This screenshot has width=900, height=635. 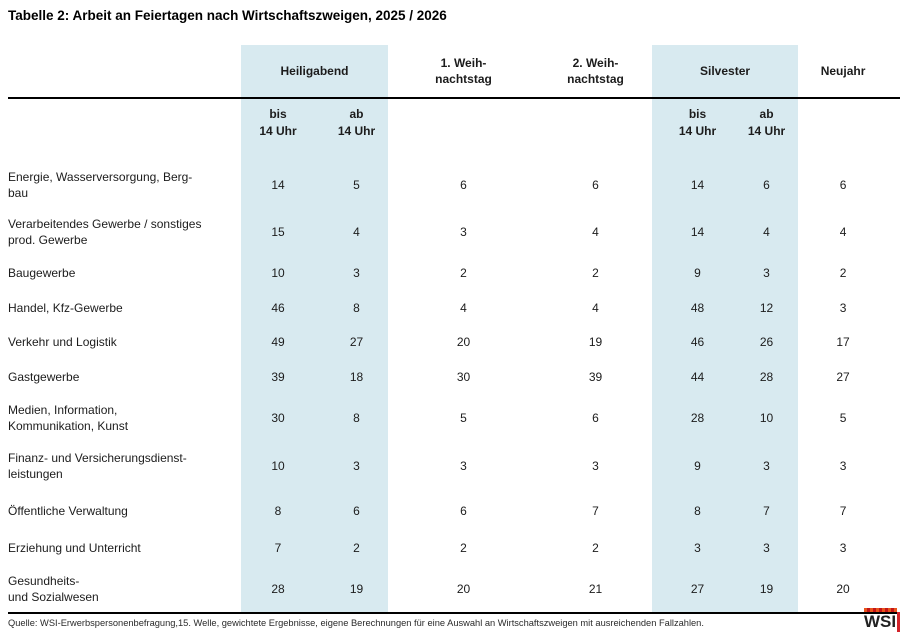 I want to click on col-group-silvester: Silvester, so click(x=725, y=72).